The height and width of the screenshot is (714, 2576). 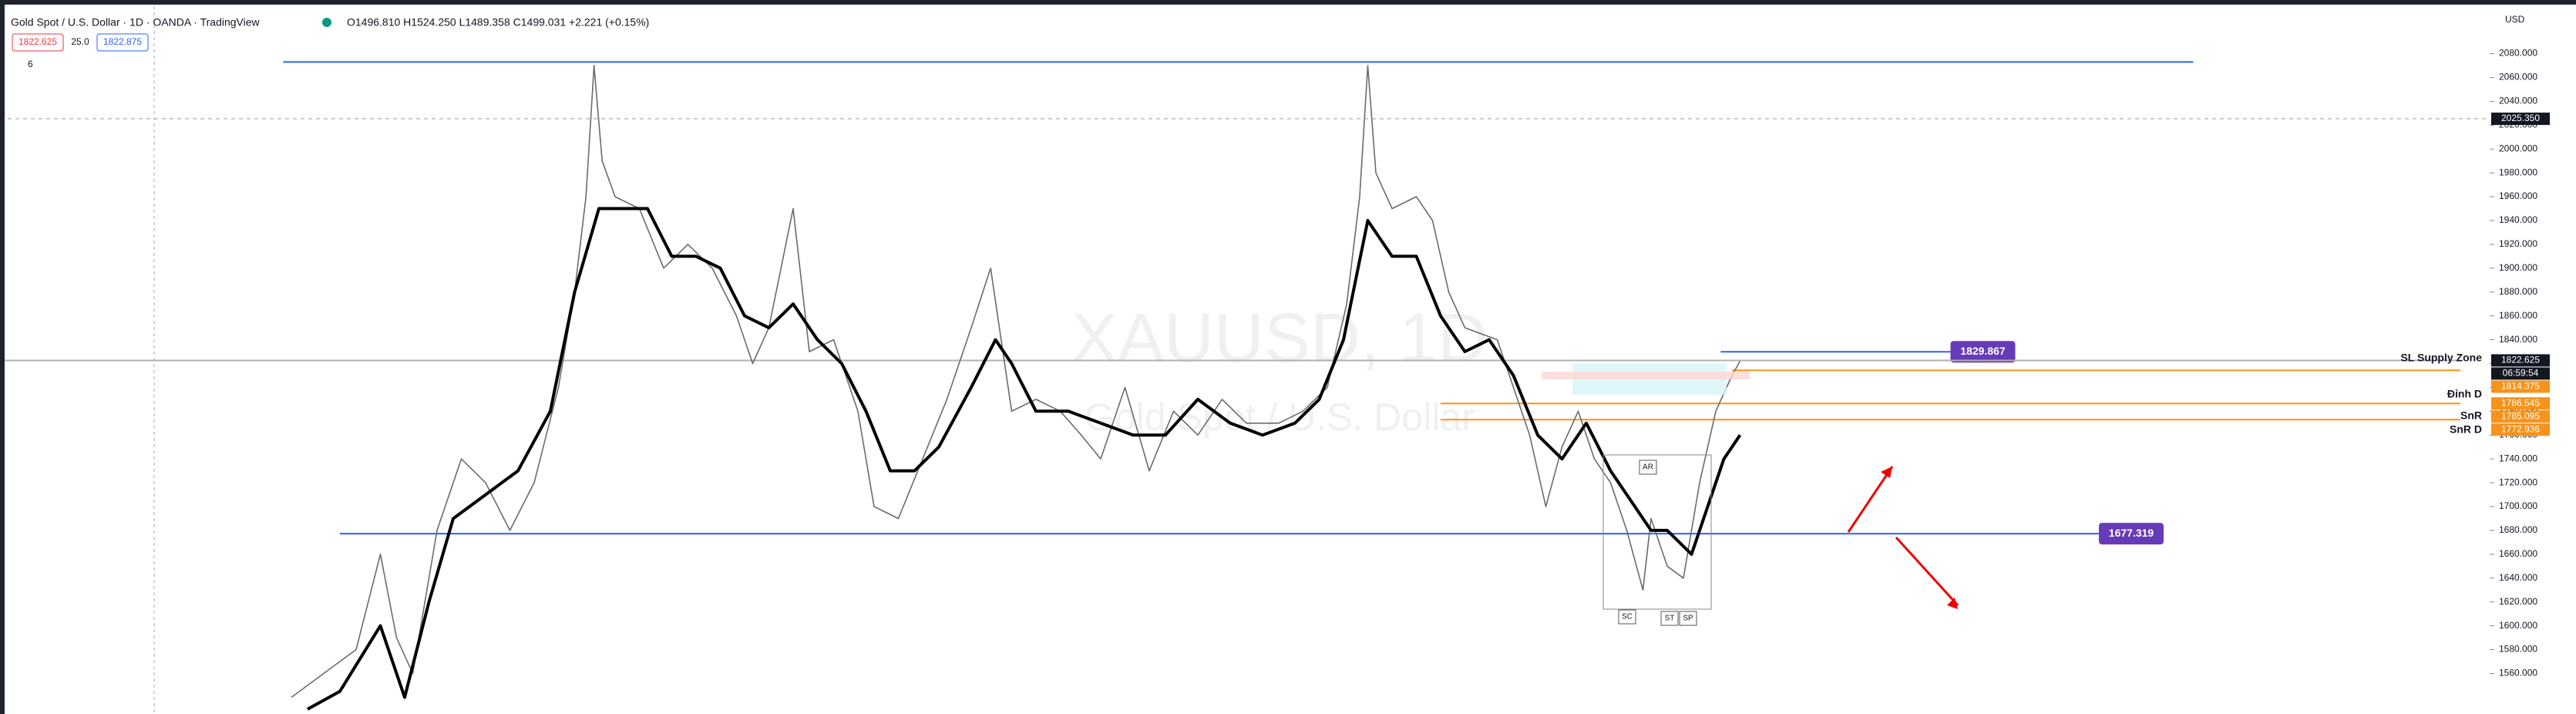 I want to click on price-tag-label: 1772.936, so click(x=2520, y=428).